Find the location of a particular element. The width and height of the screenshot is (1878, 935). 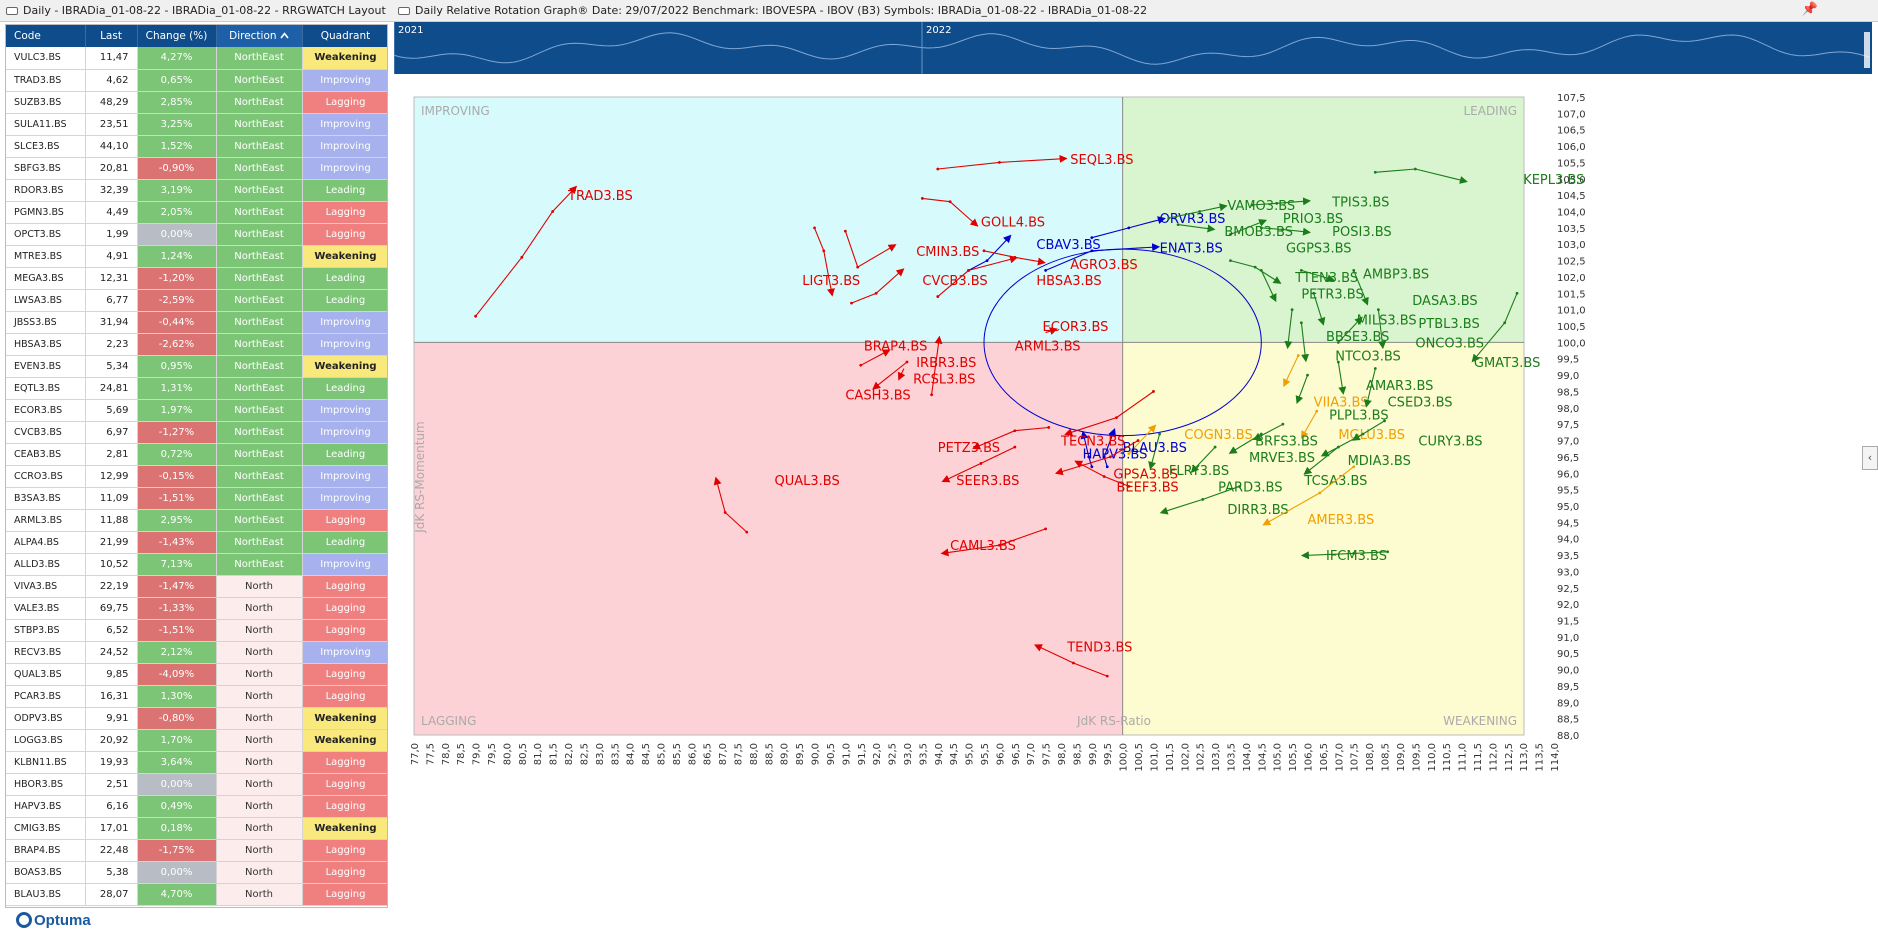

table-row: EQTL3.BS 24,81 1,31% NorthEast Leading is located at coordinates (196, 388).